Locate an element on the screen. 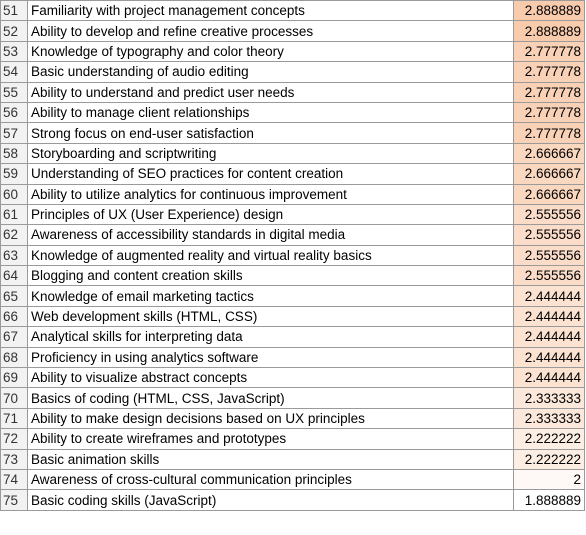 The image size is (586, 535). skill-cell: Ability to manage client relationships is located at coordinates (270, 112).